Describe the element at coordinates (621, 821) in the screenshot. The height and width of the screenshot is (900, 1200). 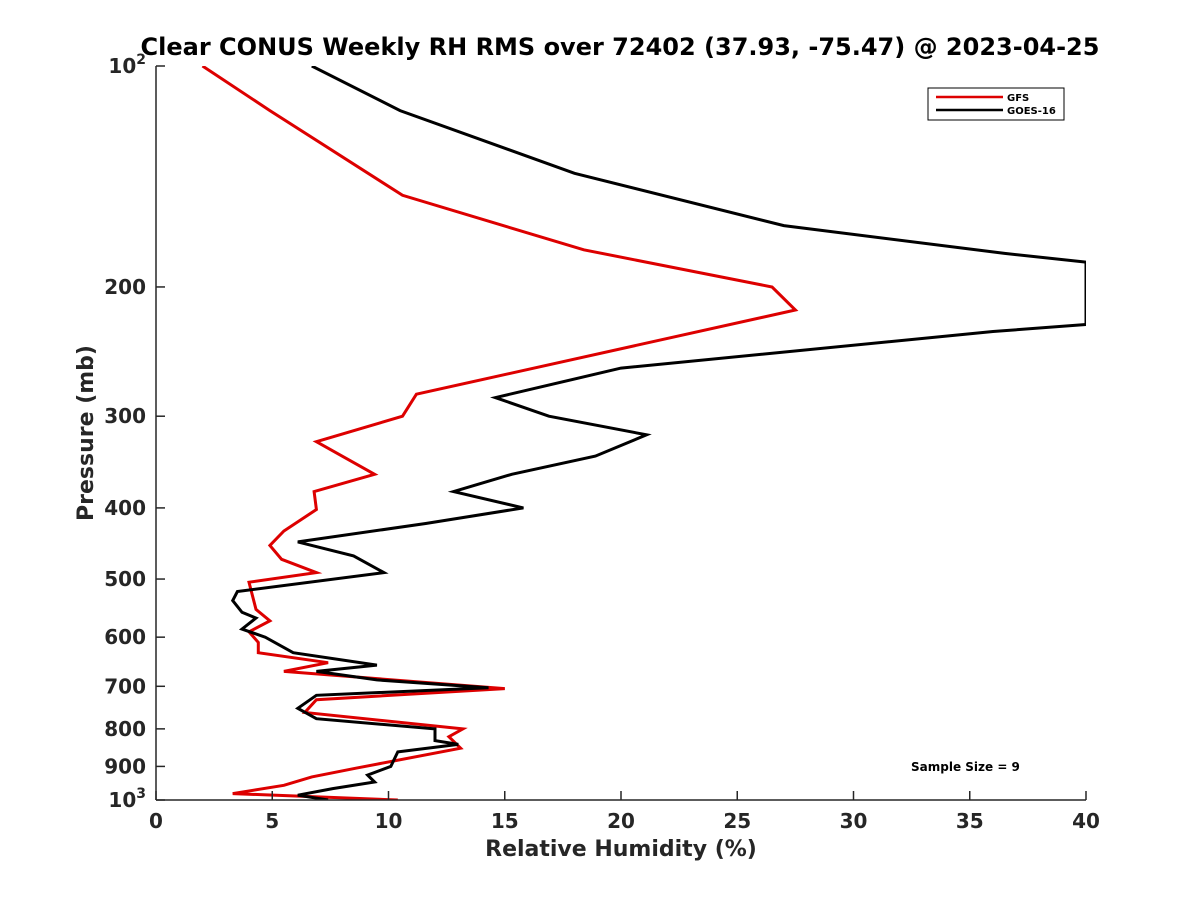
I see `x-tick-label: 20` at that location.